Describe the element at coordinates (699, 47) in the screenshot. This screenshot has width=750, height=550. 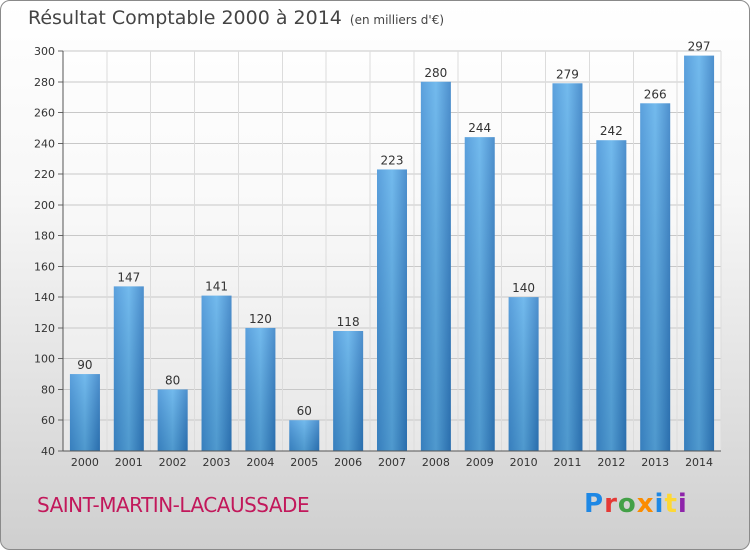
I see `data-label: 297` at that location.